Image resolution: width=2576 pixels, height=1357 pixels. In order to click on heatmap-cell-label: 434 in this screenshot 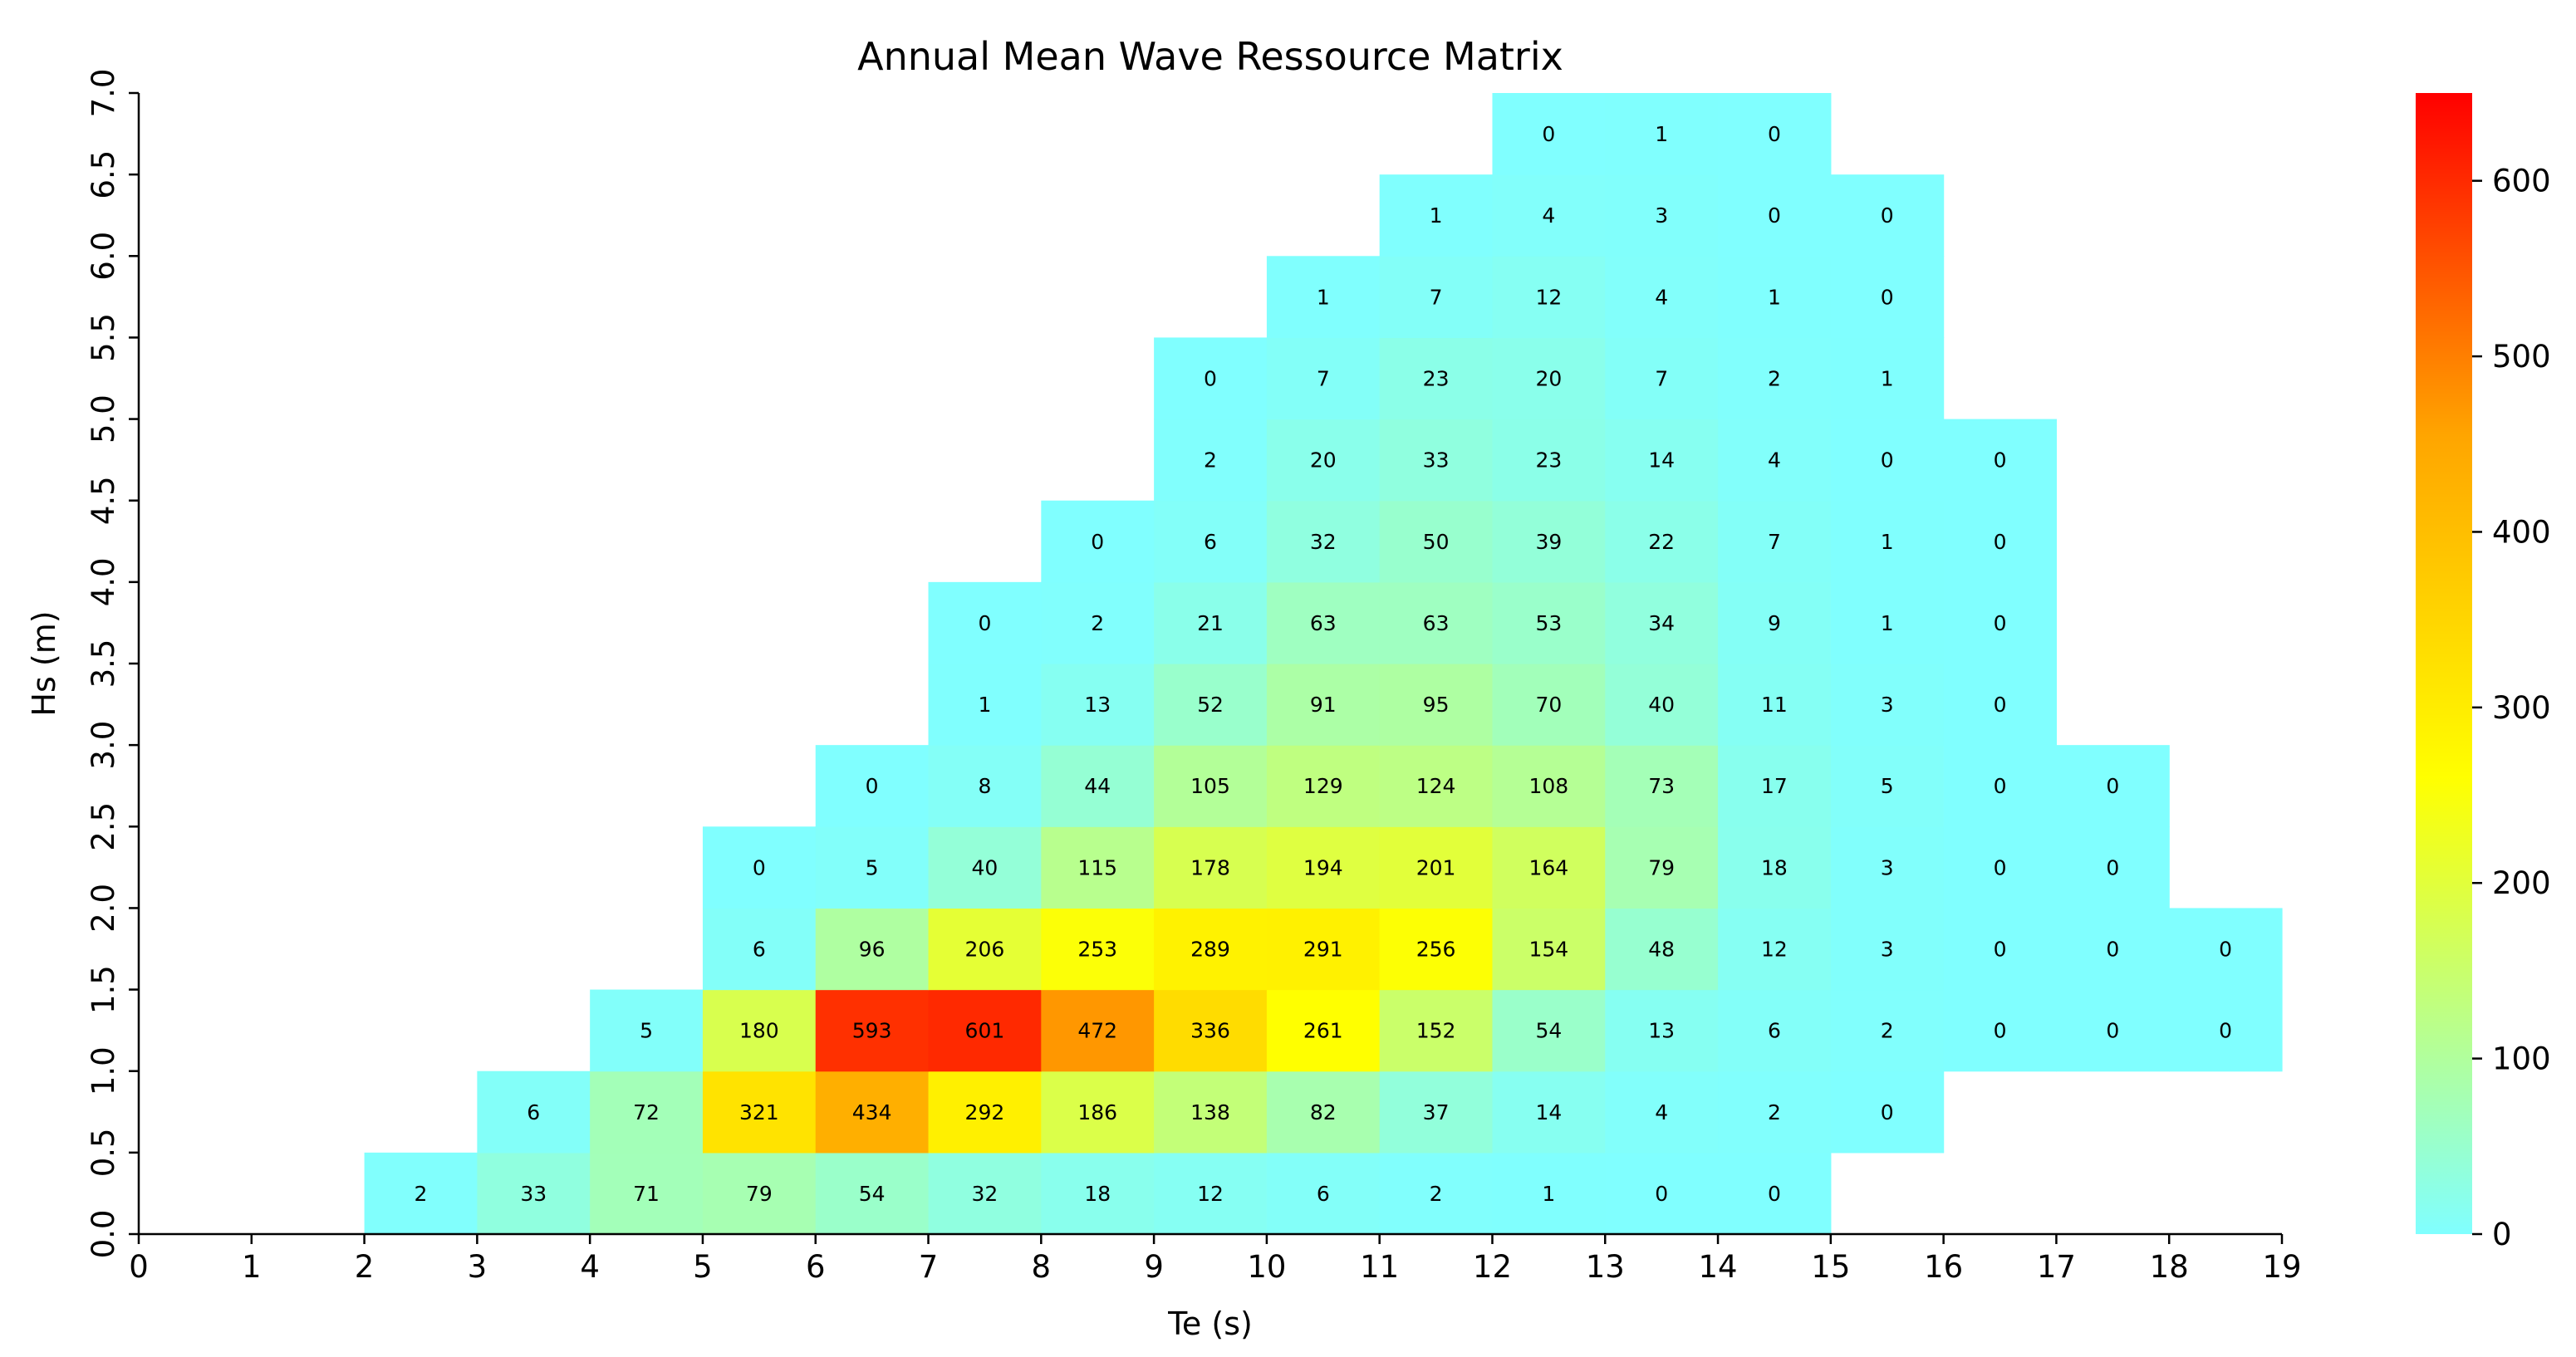, I will do `click(872, 1112)`.